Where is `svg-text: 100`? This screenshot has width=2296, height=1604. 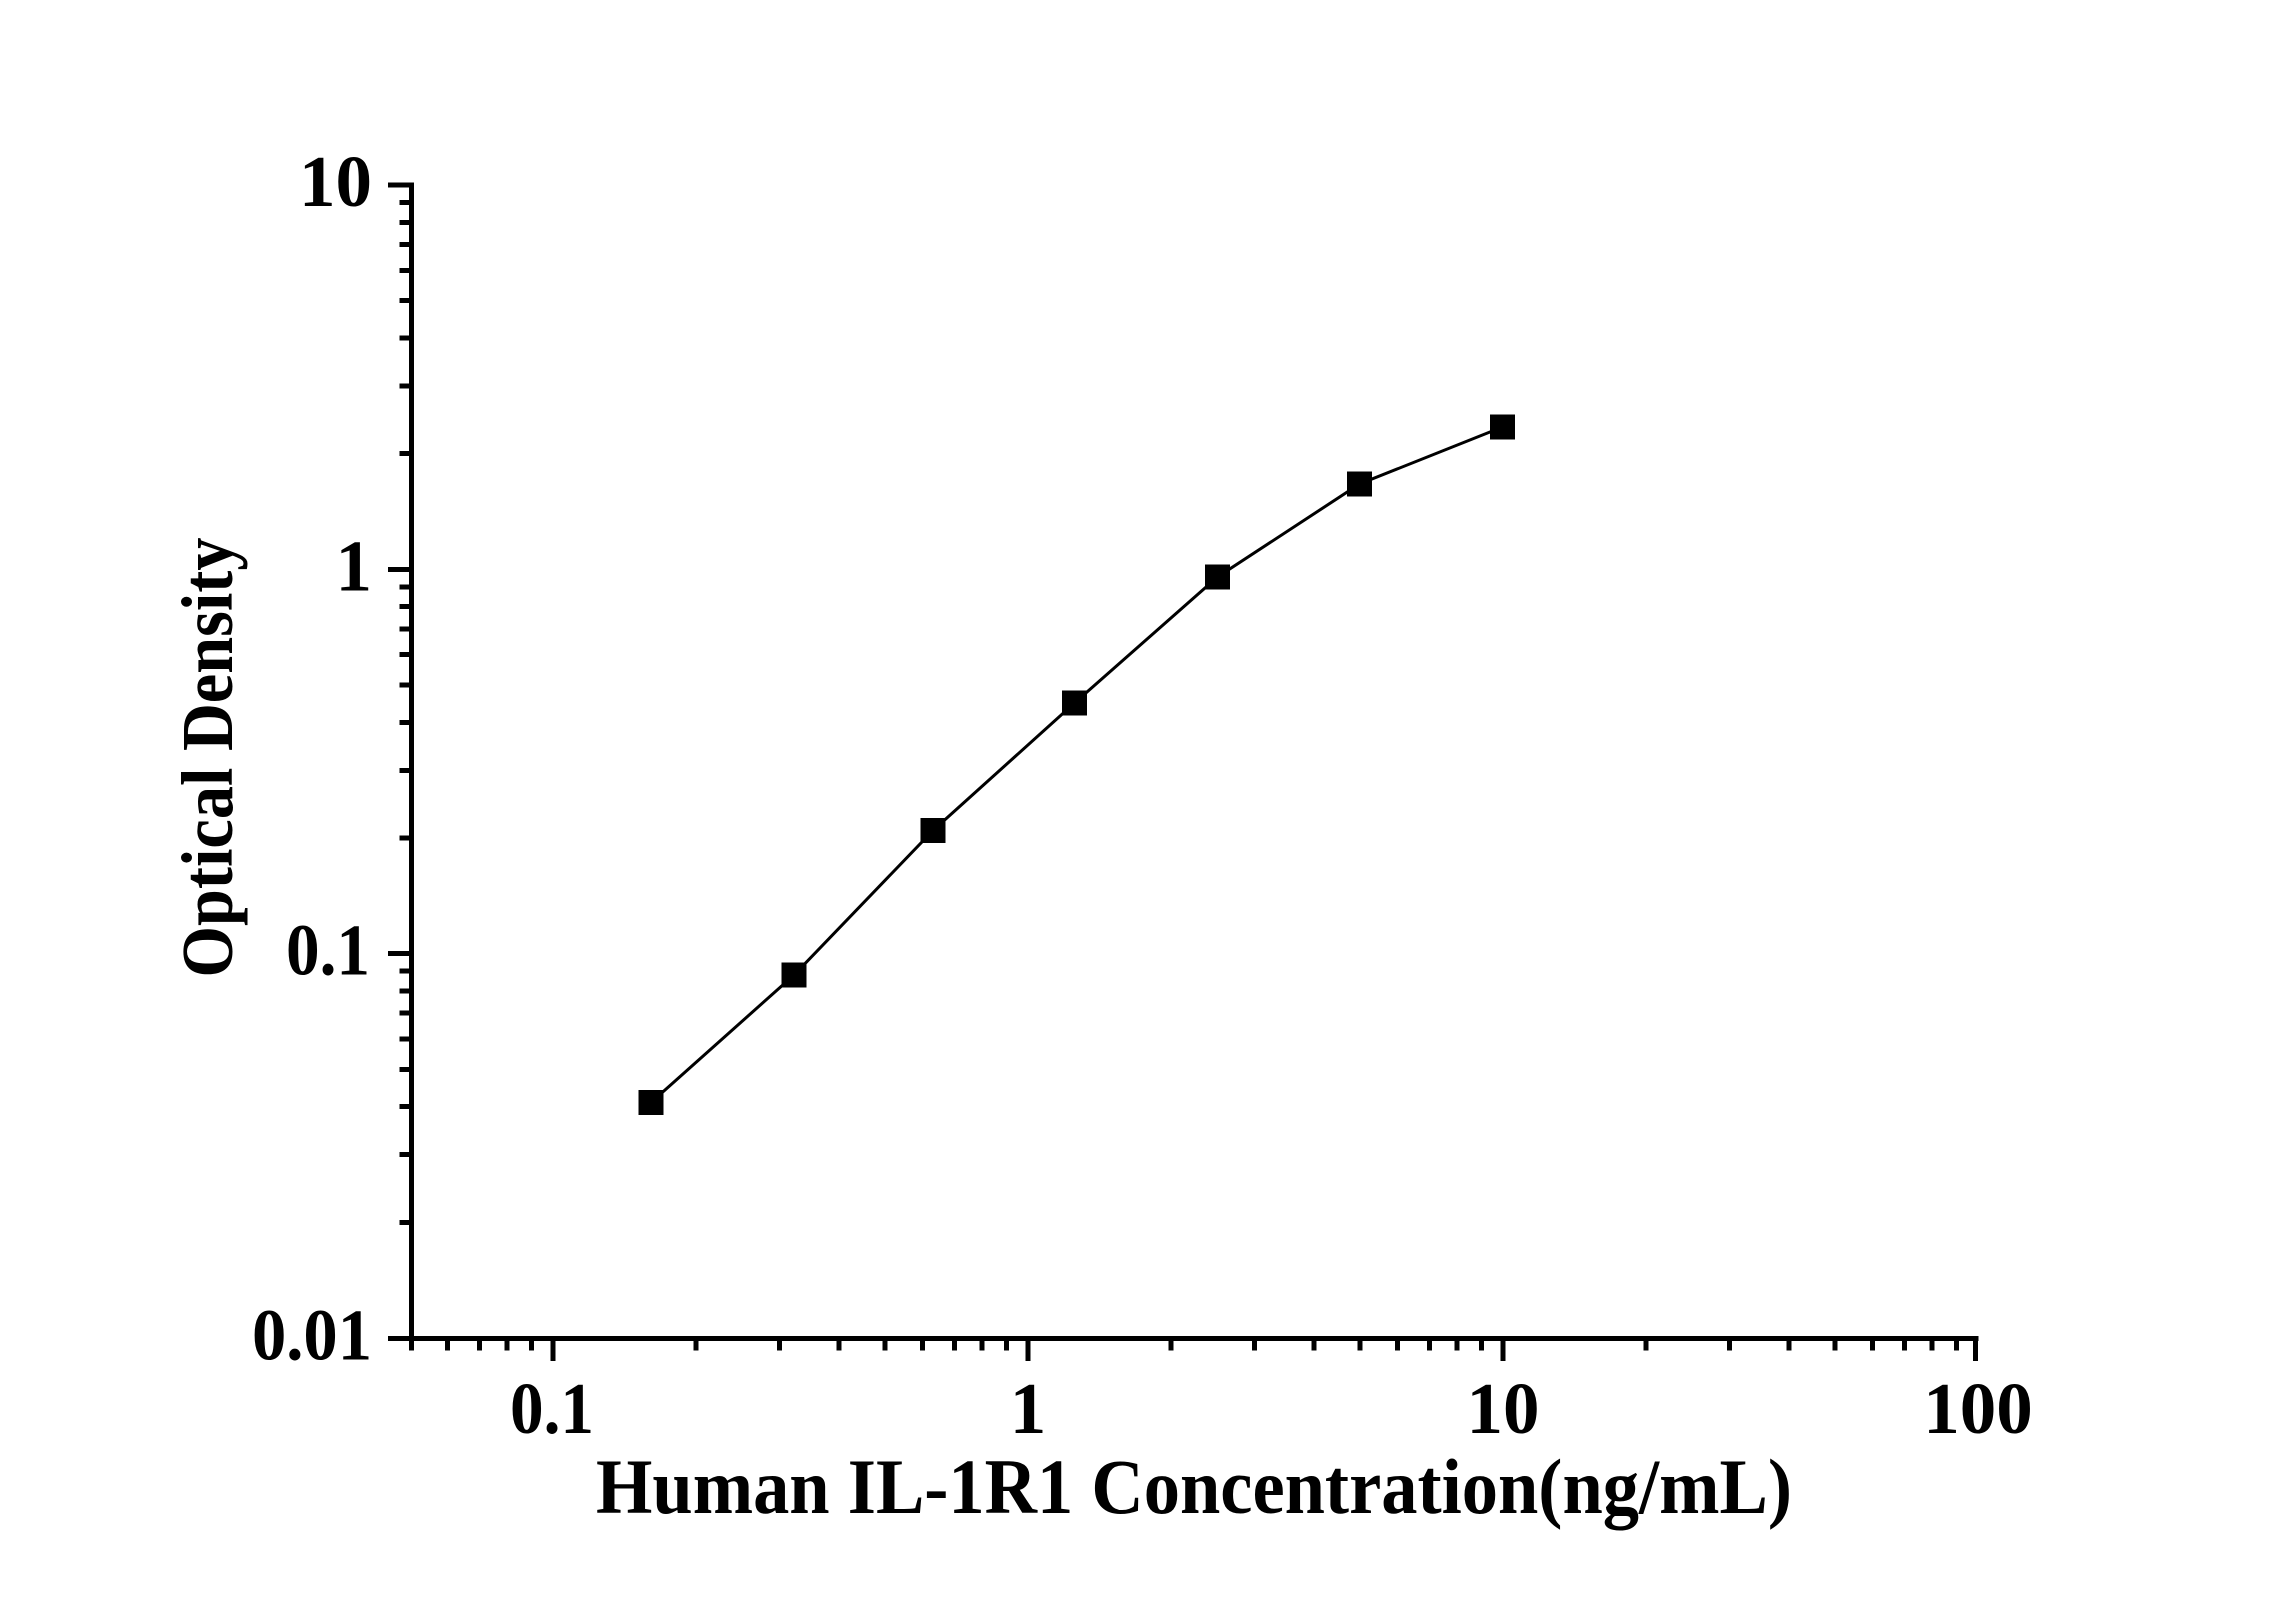
svg-text: 100 is located at coordinates (1978, 1408).